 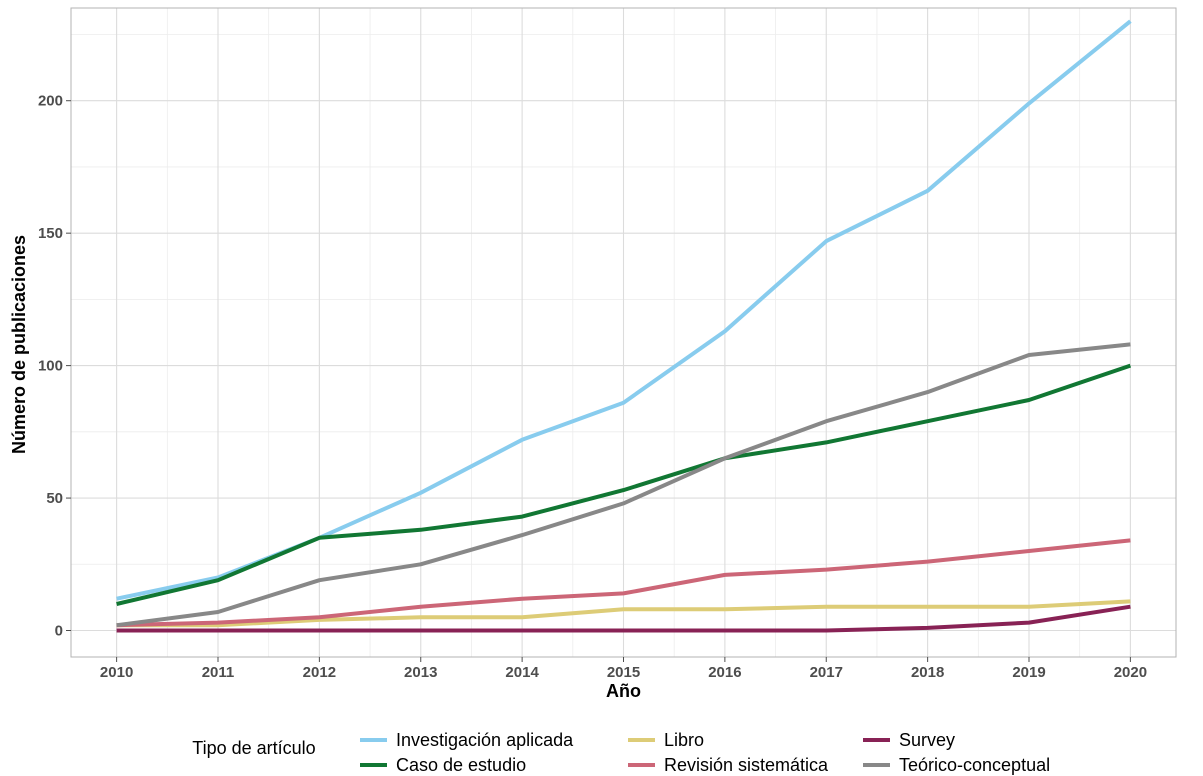 What do you see at coordinates (623, 672) in the screenshot?
I see `x-tick-label: 2015` at bounding box center [623, 672].